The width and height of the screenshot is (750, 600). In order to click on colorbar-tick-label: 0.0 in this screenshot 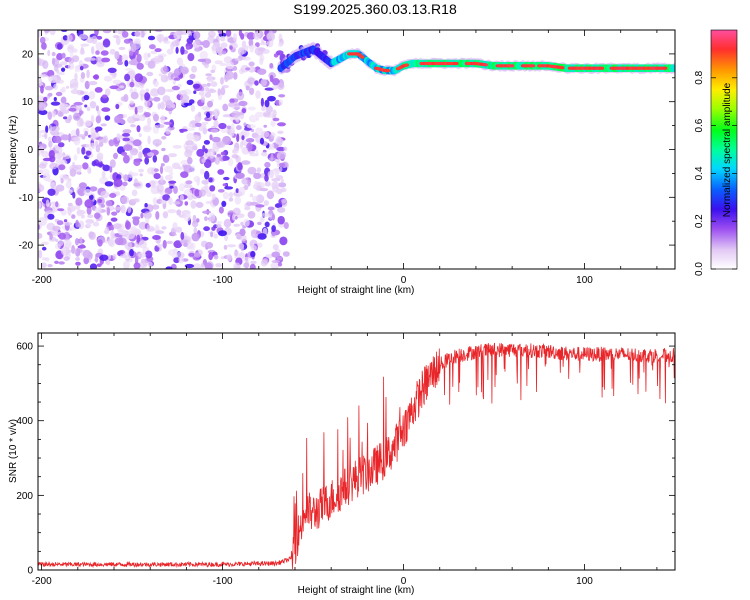, I will do `click(699, 269)`.